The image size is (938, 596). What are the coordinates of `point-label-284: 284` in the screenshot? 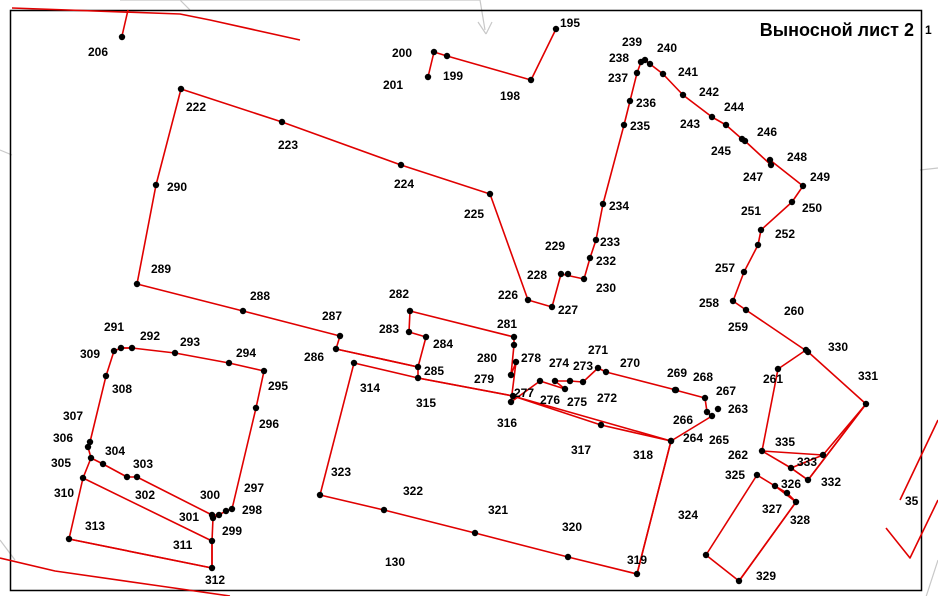 It's located at (443, 344).